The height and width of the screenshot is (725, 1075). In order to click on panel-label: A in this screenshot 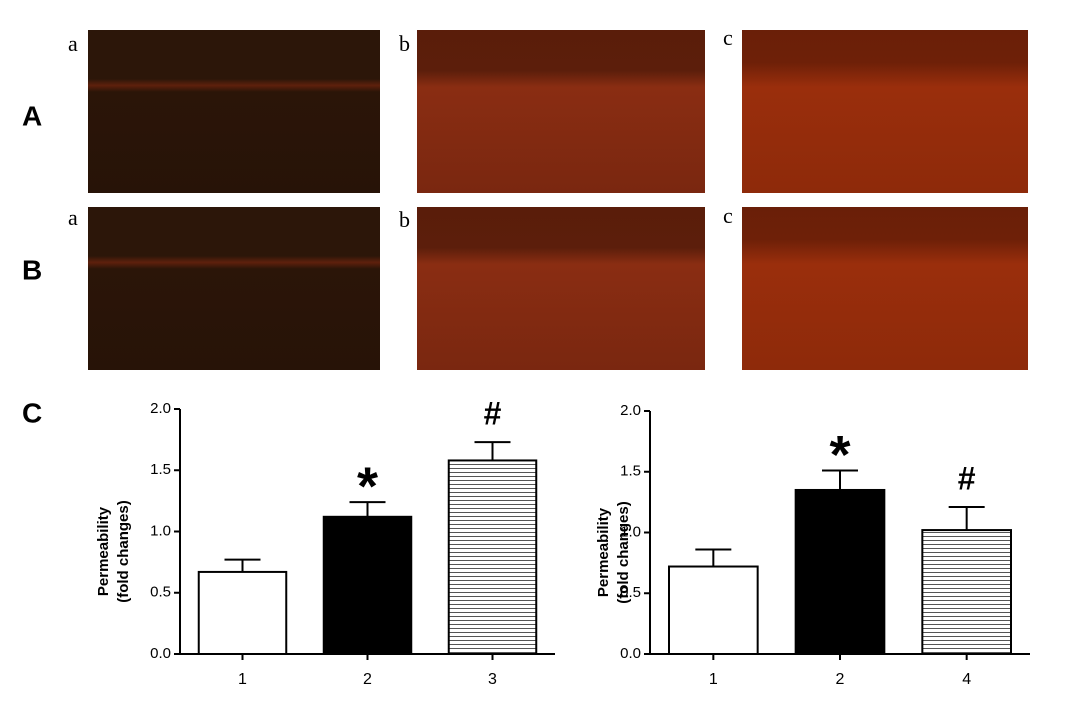, I will do `click(32, 115)`.